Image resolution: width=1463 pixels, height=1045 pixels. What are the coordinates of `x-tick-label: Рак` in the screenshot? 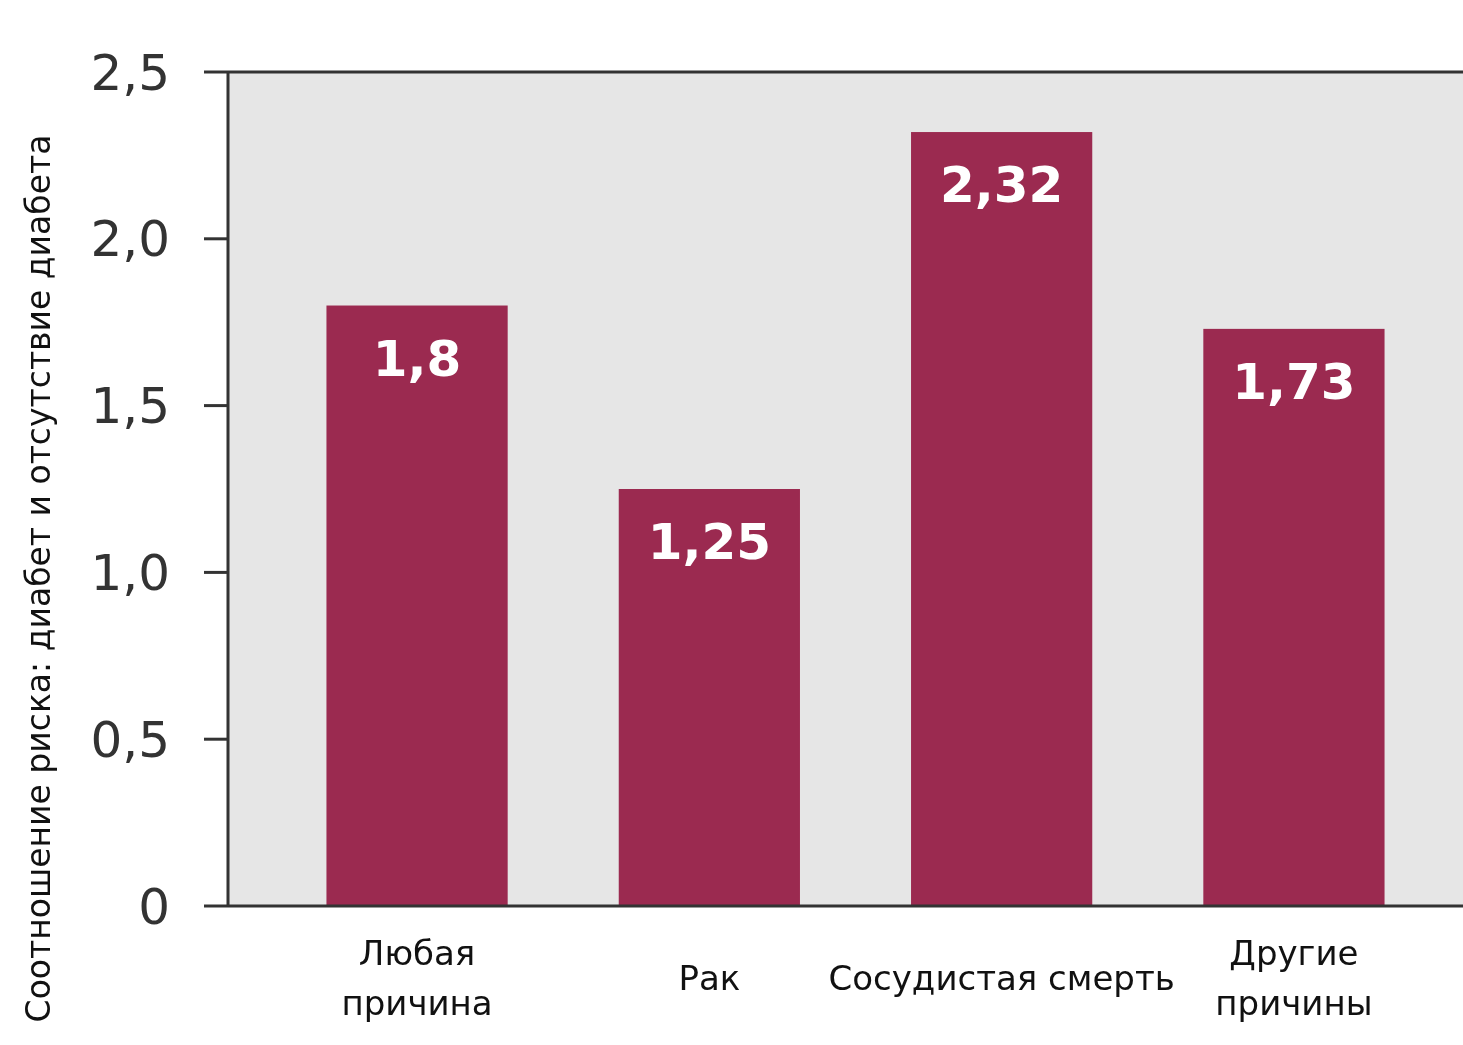 It's located at (709, 978).